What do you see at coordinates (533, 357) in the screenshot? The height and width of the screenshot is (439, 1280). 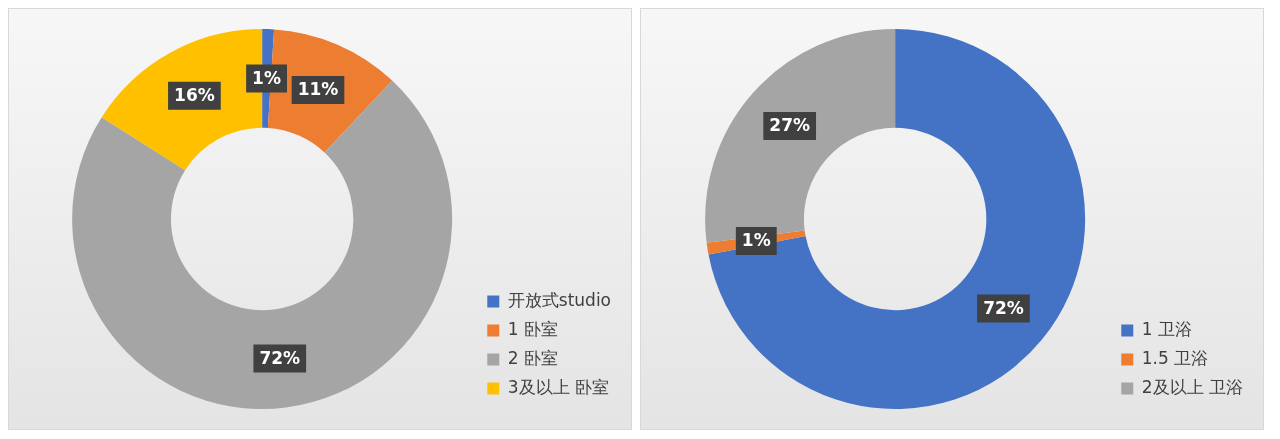 I see `legend-label: 2 卧室` at bounding box center [533, 357].